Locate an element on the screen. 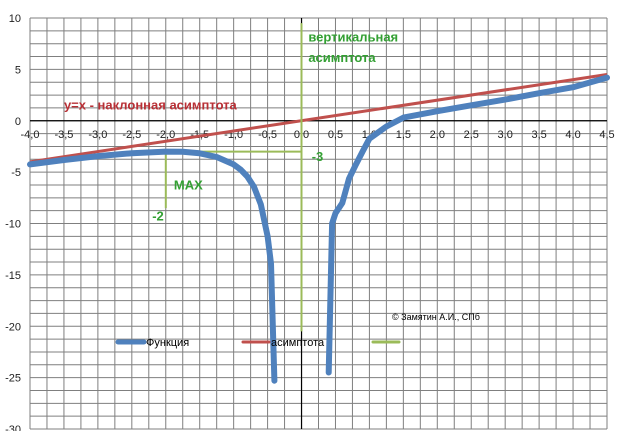 The width and height of the screenshot is (624, 431). x-tick-label: -3,5 is located at coordinates (63, 135).